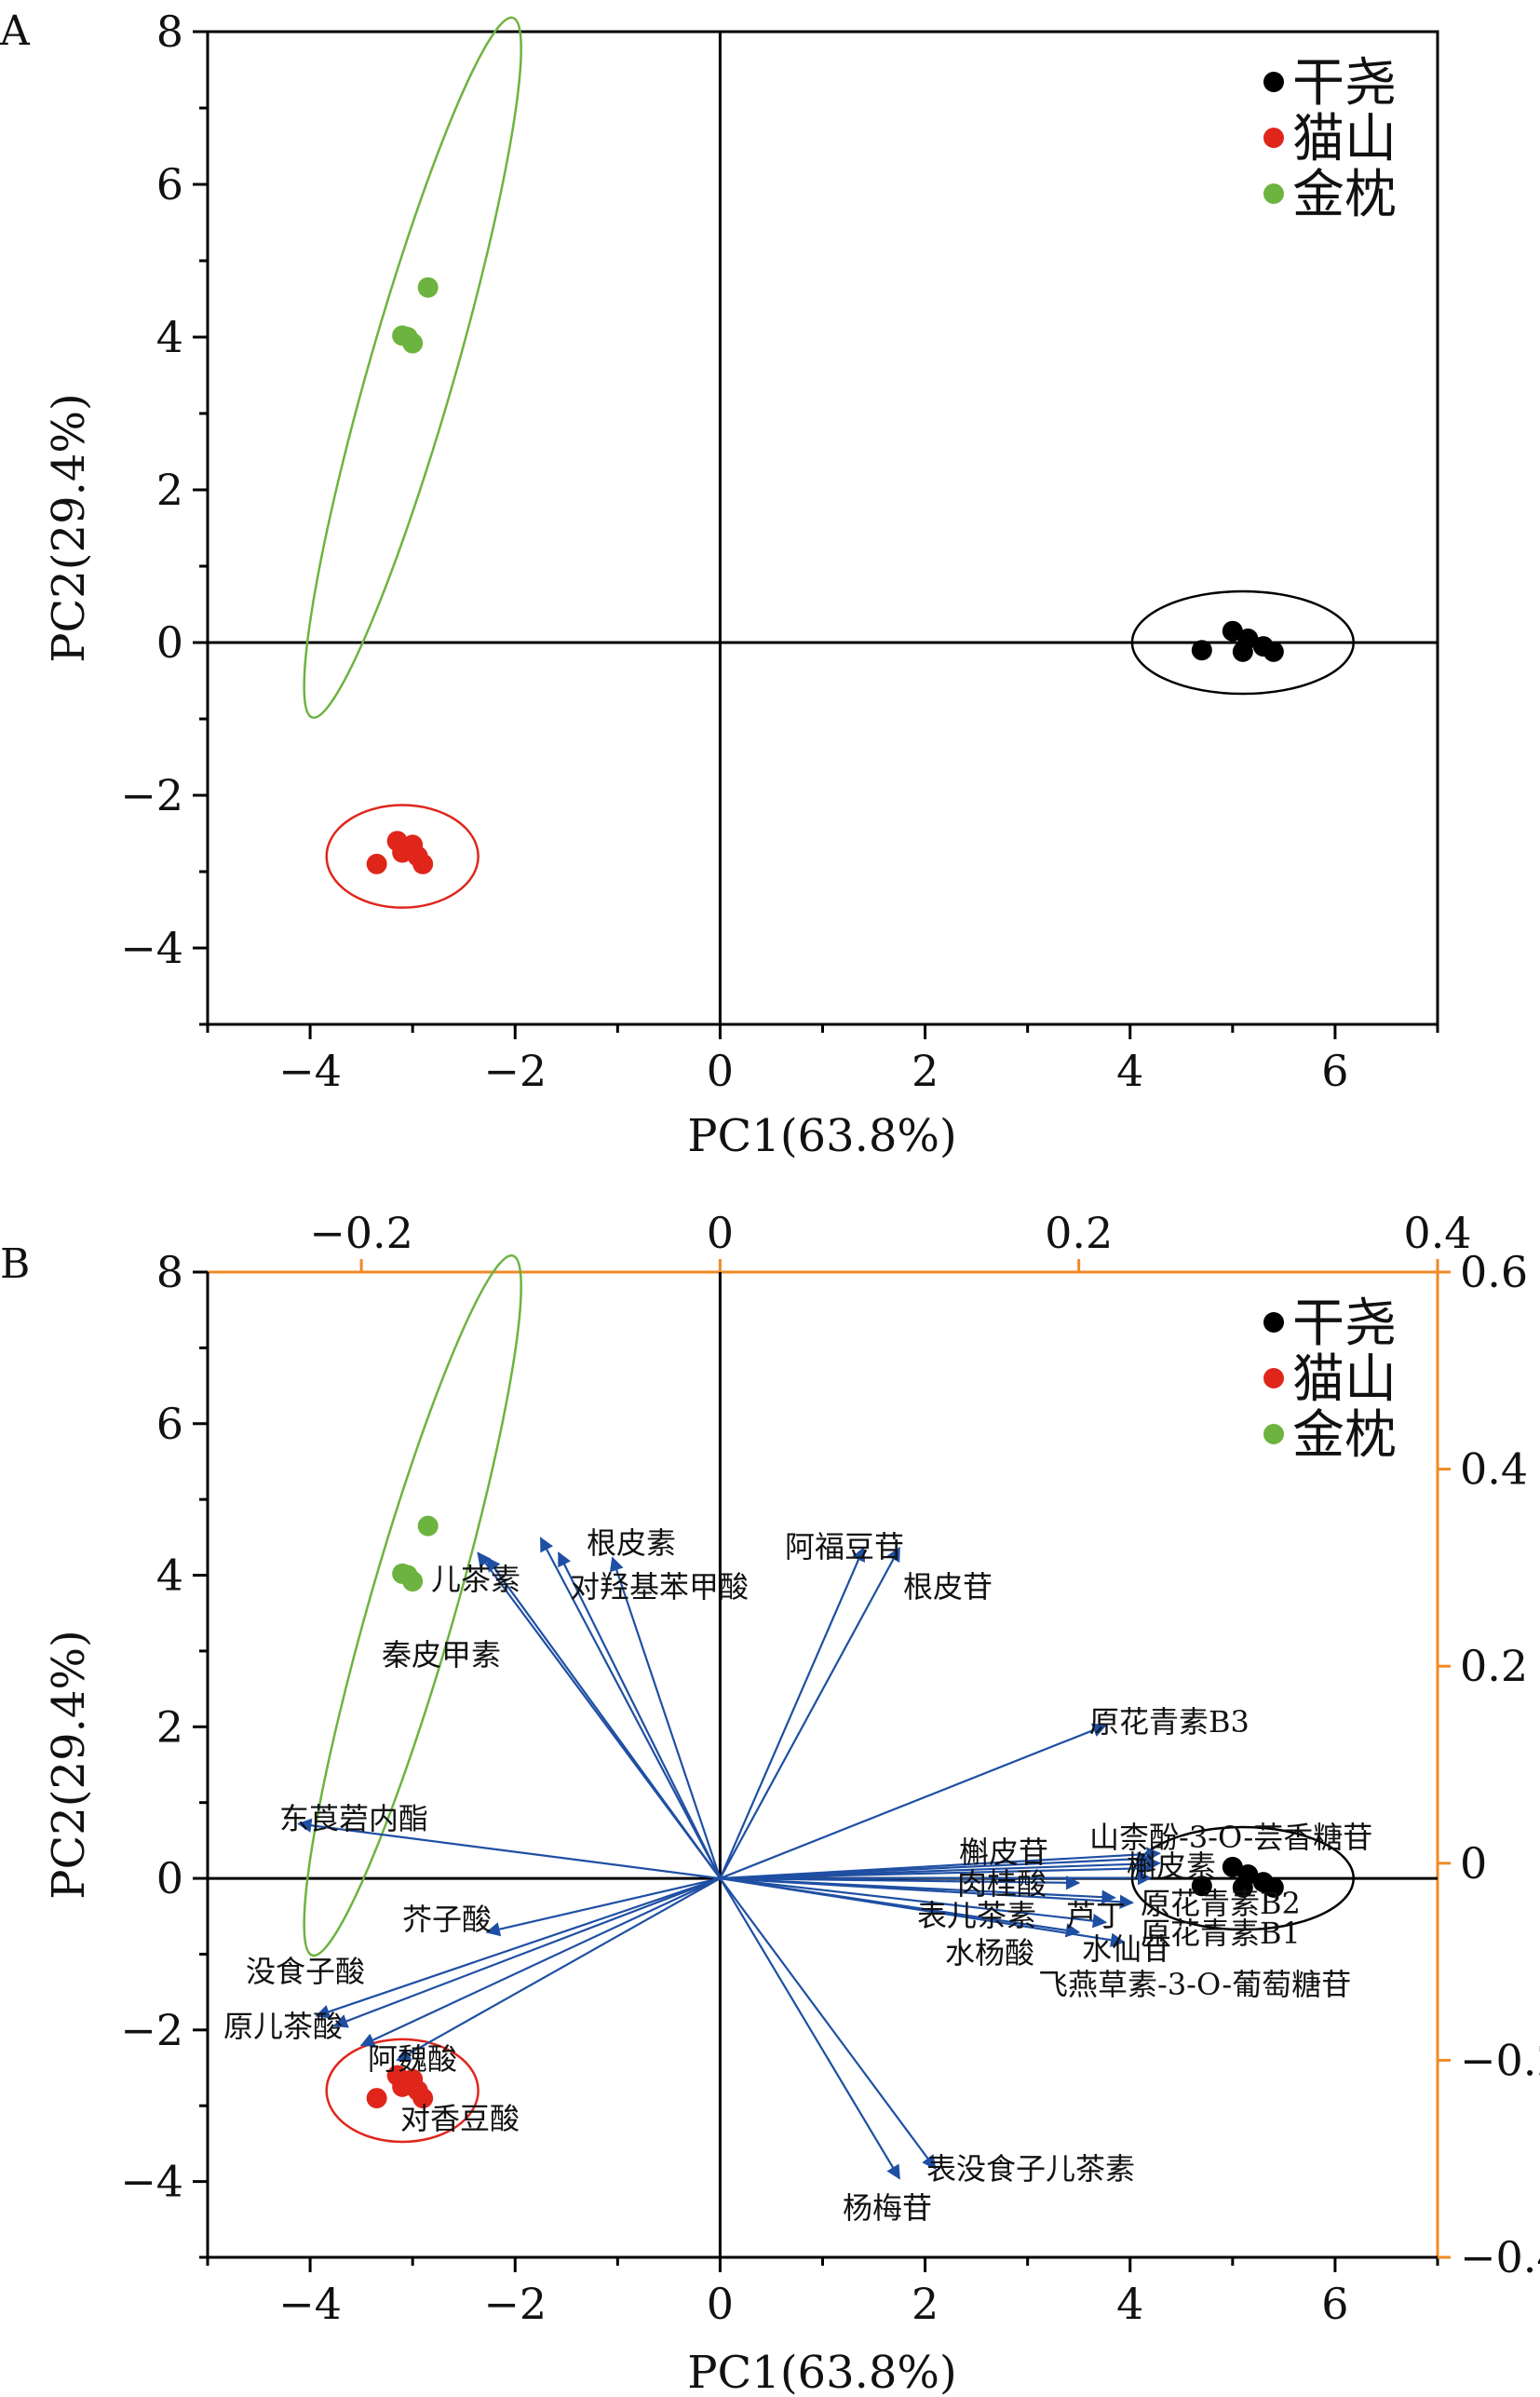  Describe the element at coordinates (475, 1579) in the screenshot. I see `loading-label: 儿茶素` at that location.